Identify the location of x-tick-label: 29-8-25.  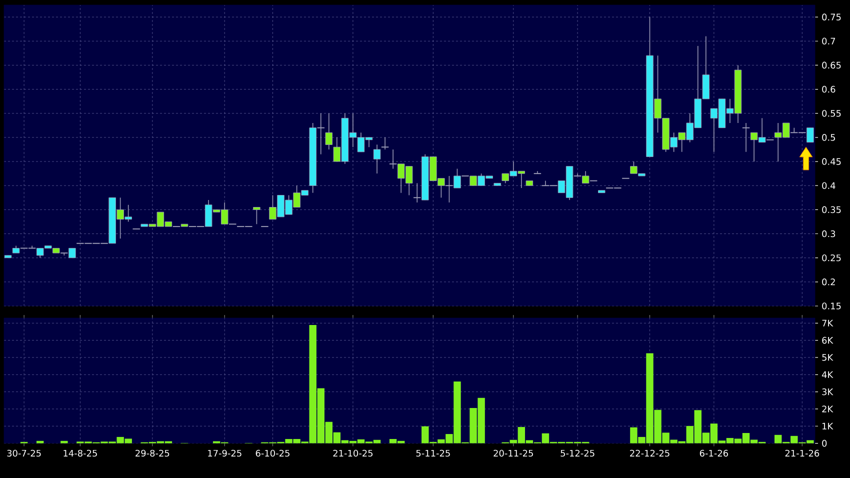
(153, 453).